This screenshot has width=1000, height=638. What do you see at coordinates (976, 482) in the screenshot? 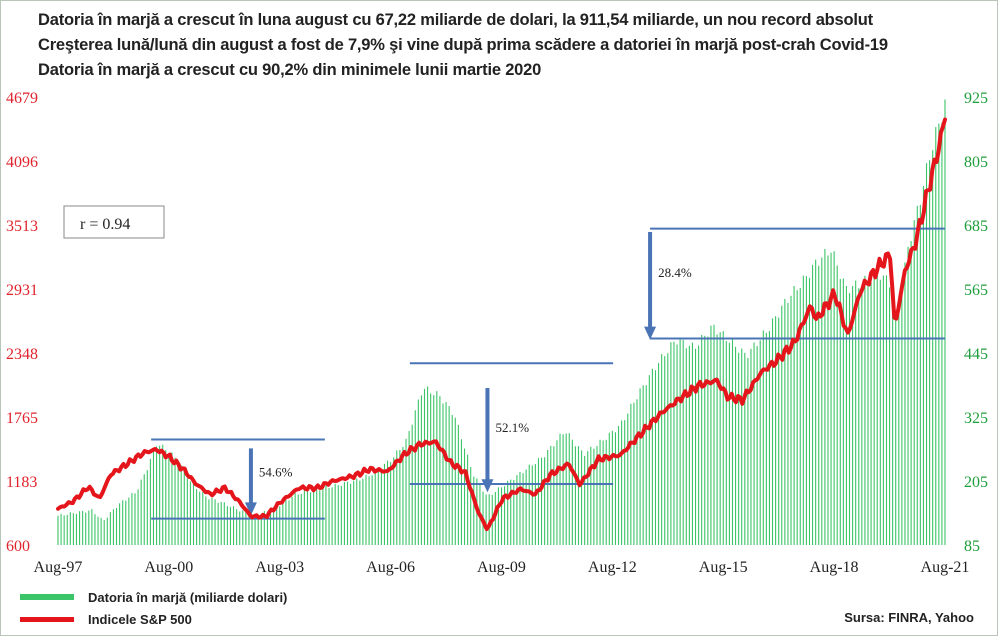
I see `right-axis-tick-label: 205` at bounding box center [976, 482].